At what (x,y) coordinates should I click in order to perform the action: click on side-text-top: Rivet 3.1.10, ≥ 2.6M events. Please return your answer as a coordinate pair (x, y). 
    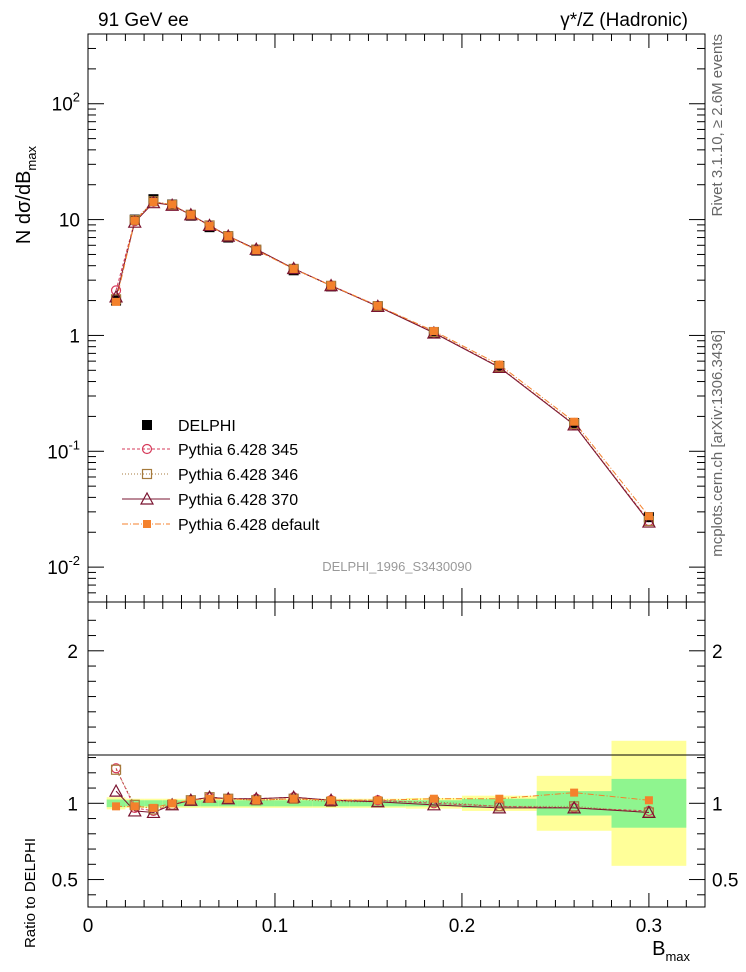
    Looking at the image, I should click on (717, 125).